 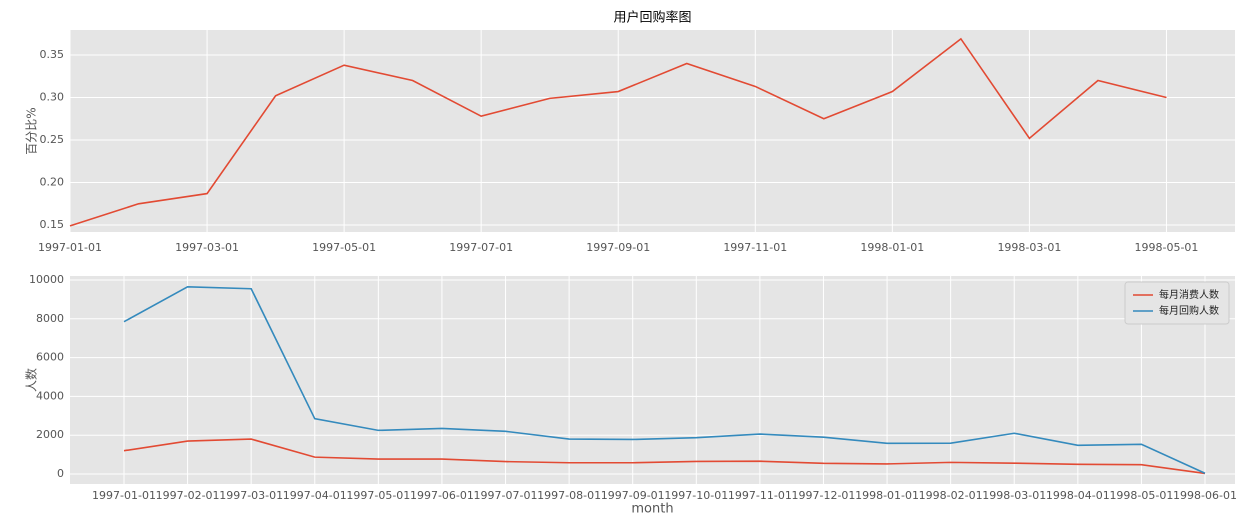 I want to click on chart-title: 用户回购率图, so click(x=652, y=18).